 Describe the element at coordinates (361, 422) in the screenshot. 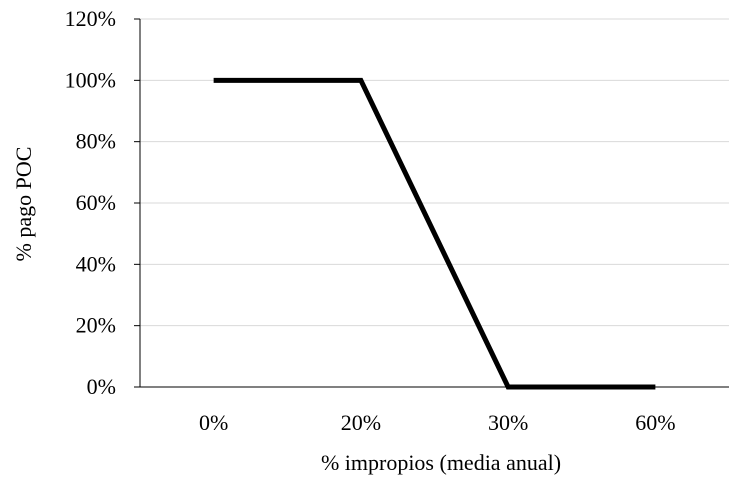

I see `x-tick-label: 20%` at that location.